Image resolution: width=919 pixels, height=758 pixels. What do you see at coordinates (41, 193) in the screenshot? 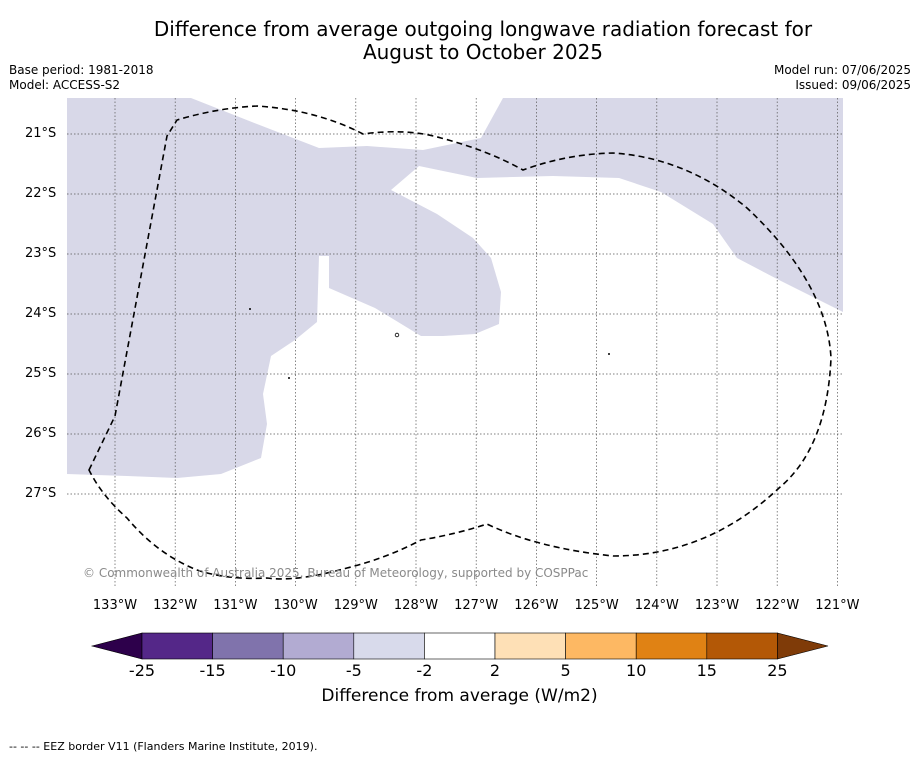
I see `latitude-label: 22°S` at bounding box center [41, 193].